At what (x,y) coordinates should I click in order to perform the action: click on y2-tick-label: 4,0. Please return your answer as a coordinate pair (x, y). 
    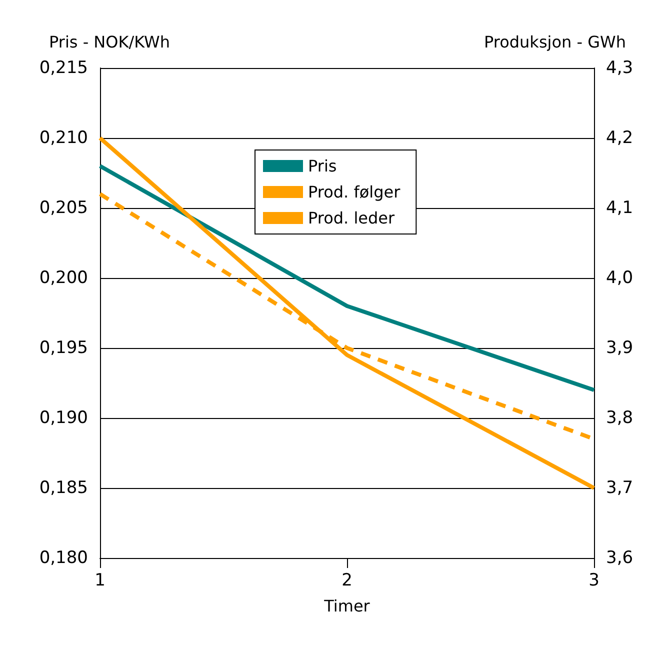
    Looking at the image, I should click on (620, 278).